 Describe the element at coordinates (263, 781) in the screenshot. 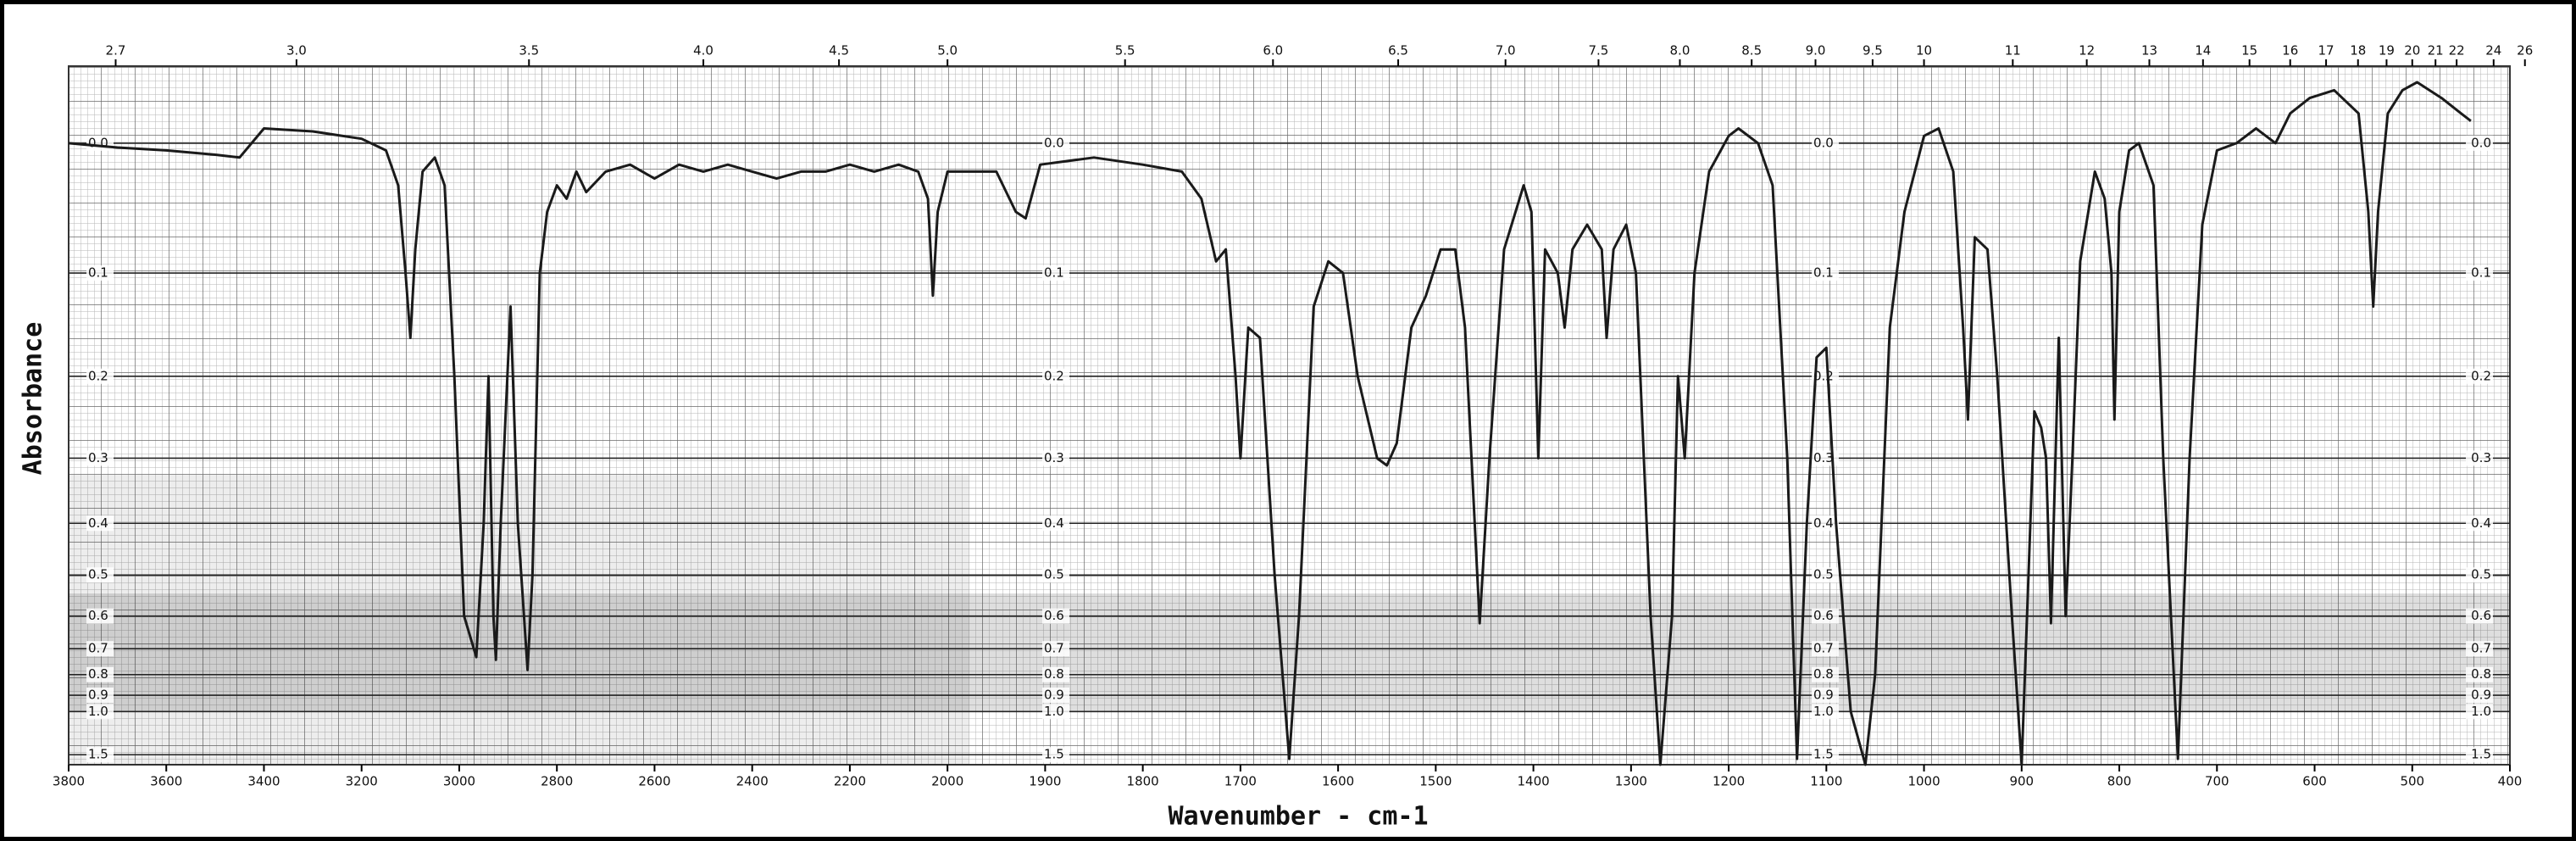

I see `x-tick-label: 3400` at that location.